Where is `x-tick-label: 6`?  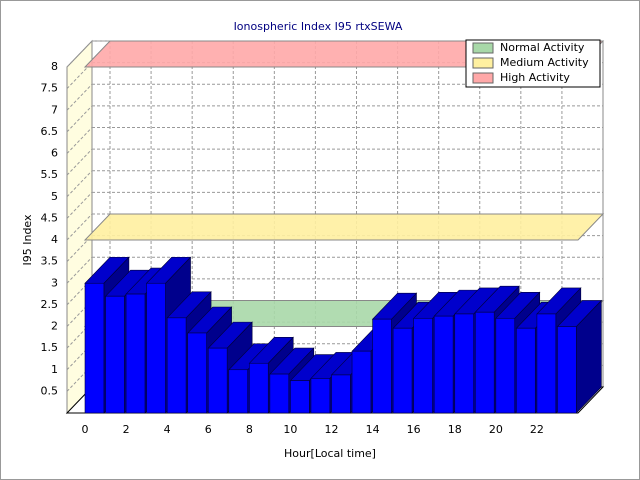 x-tick-label: 6 is located at coordinates (208, 429).